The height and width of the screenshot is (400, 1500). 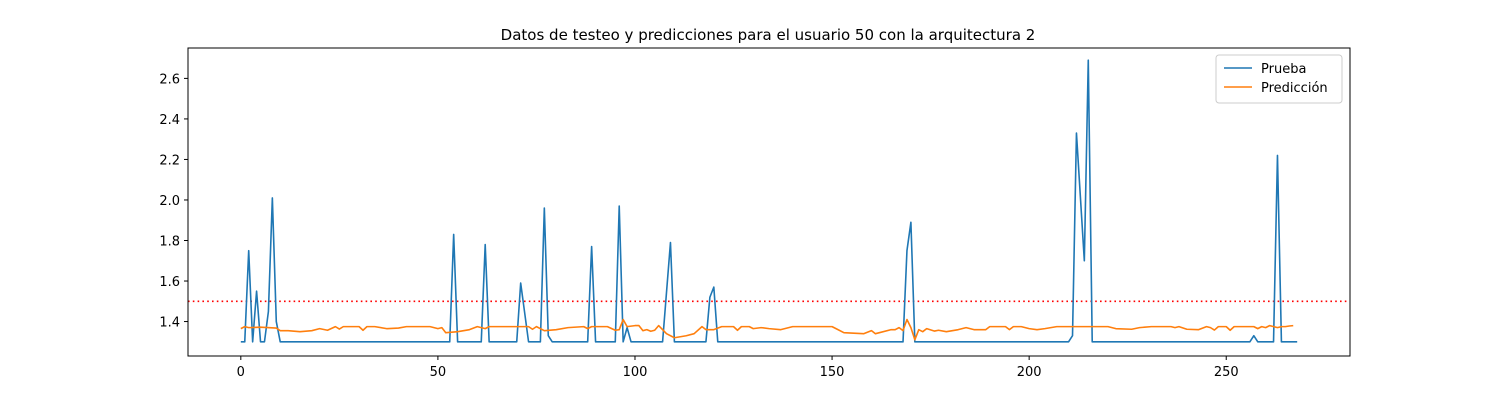 I want to click on y-tick-label-2: 1.6, so click(x=169, y=282).